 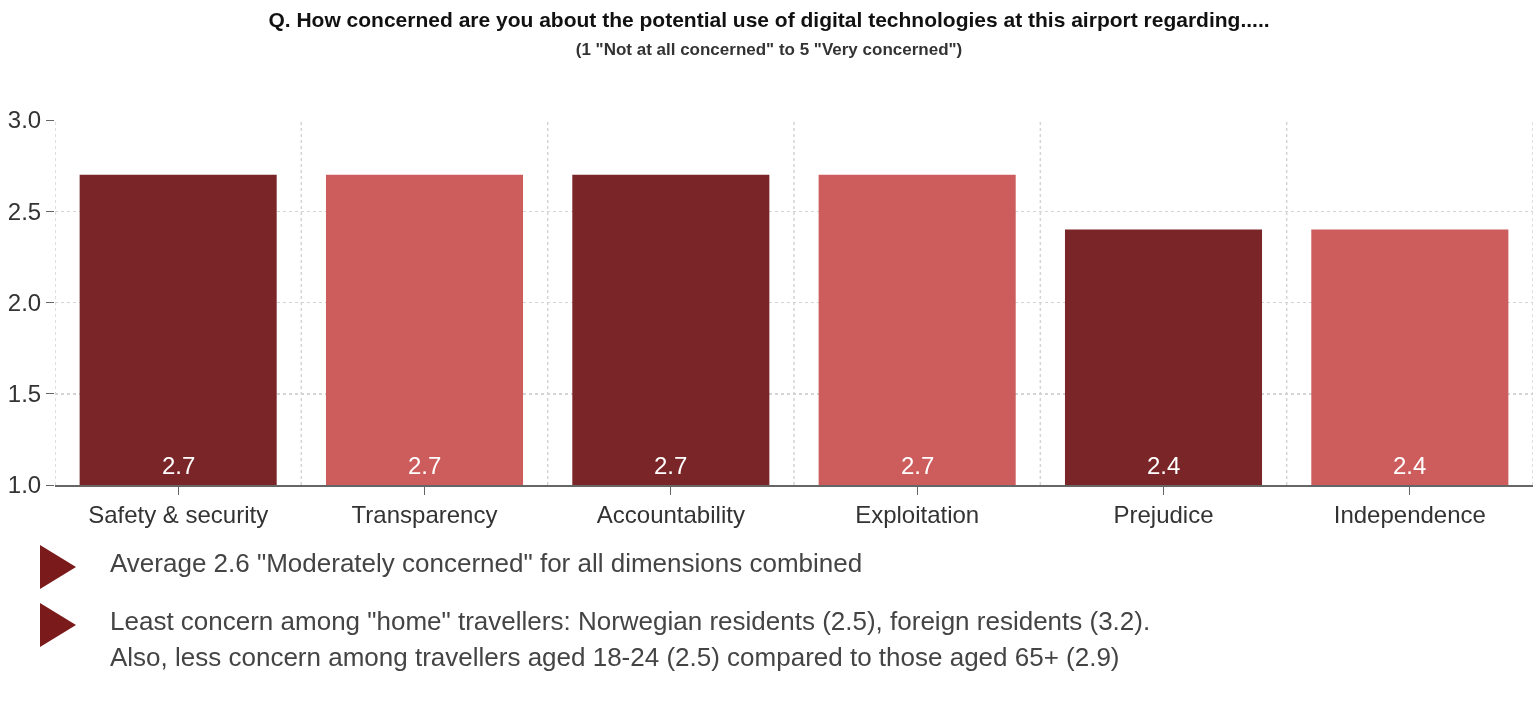 I want to click on y-tick-label: 1.0, so click(x=24, y=485).